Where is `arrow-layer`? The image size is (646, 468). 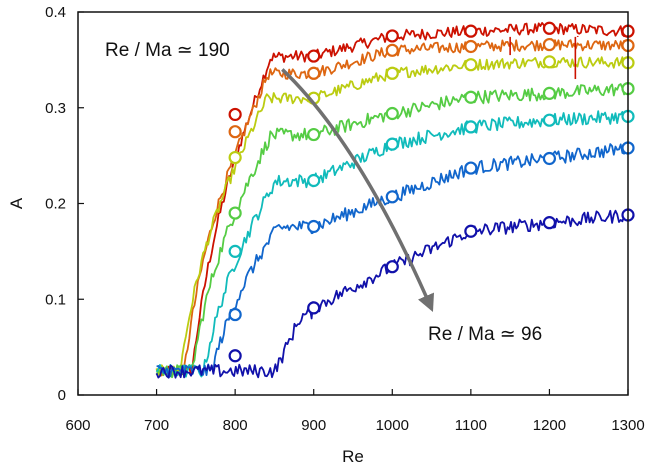 arrow-layer is located at coordinates (358, 190).